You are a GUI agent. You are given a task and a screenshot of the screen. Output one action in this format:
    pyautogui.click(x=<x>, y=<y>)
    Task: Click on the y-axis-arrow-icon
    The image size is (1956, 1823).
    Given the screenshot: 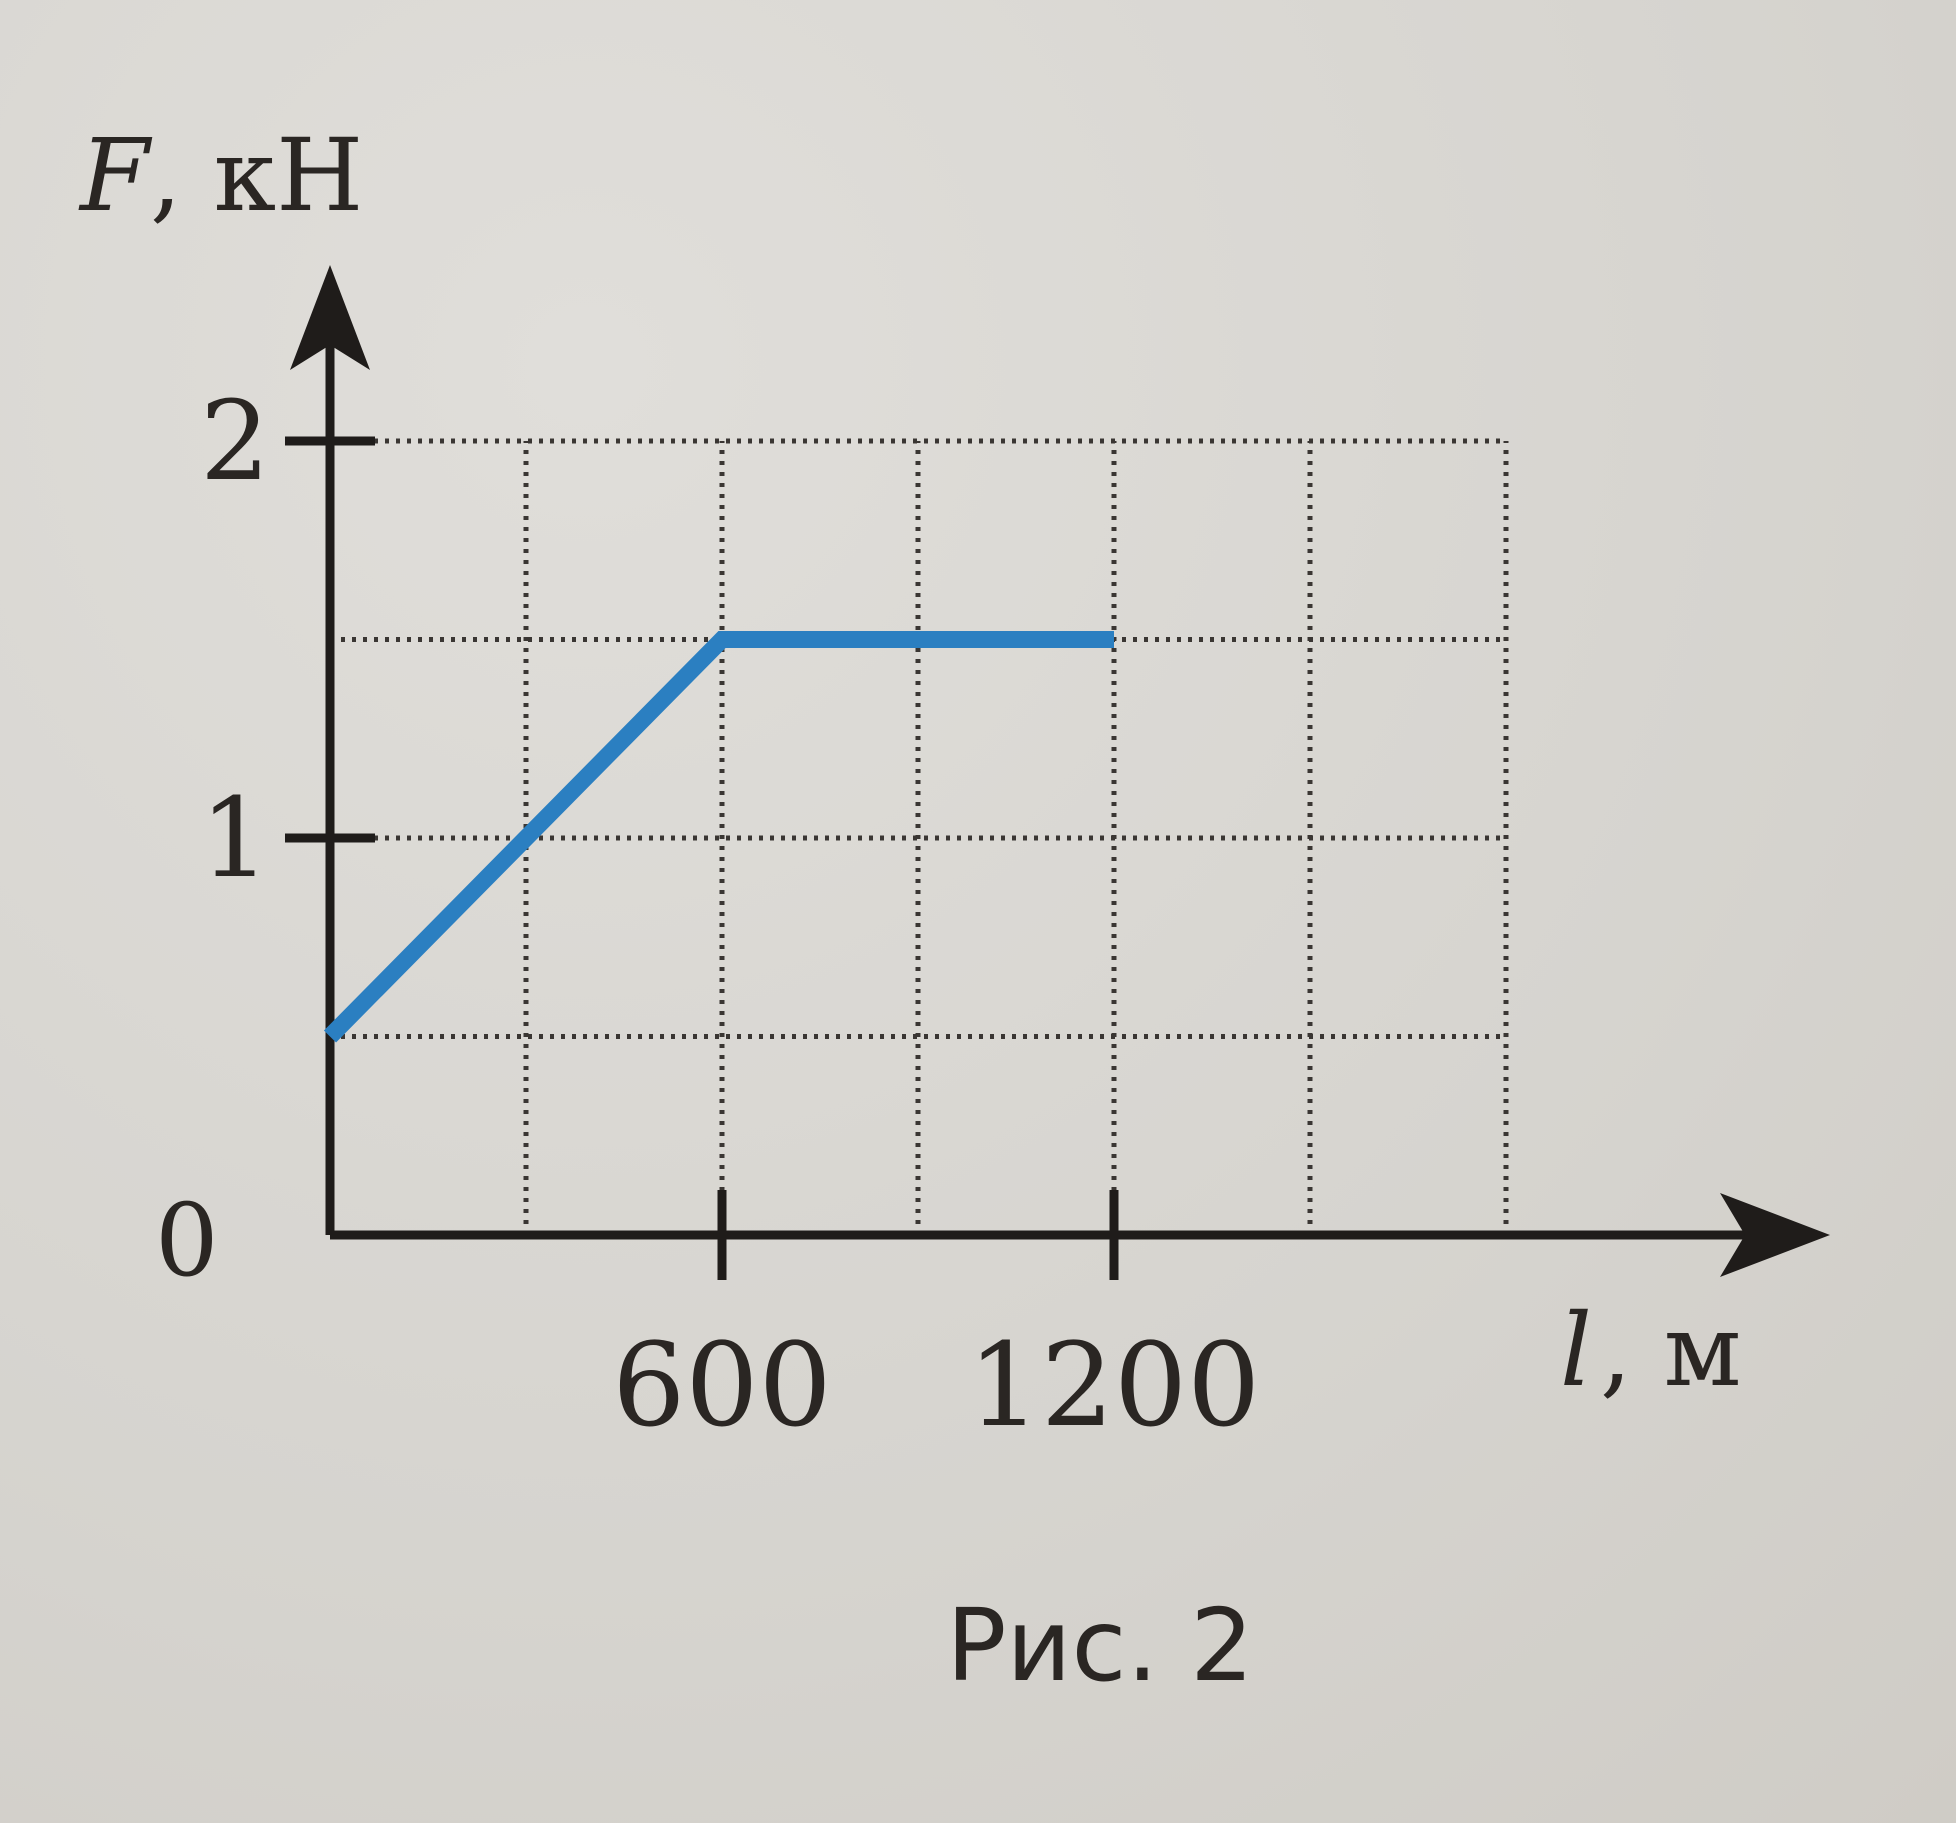 What is the action you would take?
    pyautogui.click(x=330, y=317)
    